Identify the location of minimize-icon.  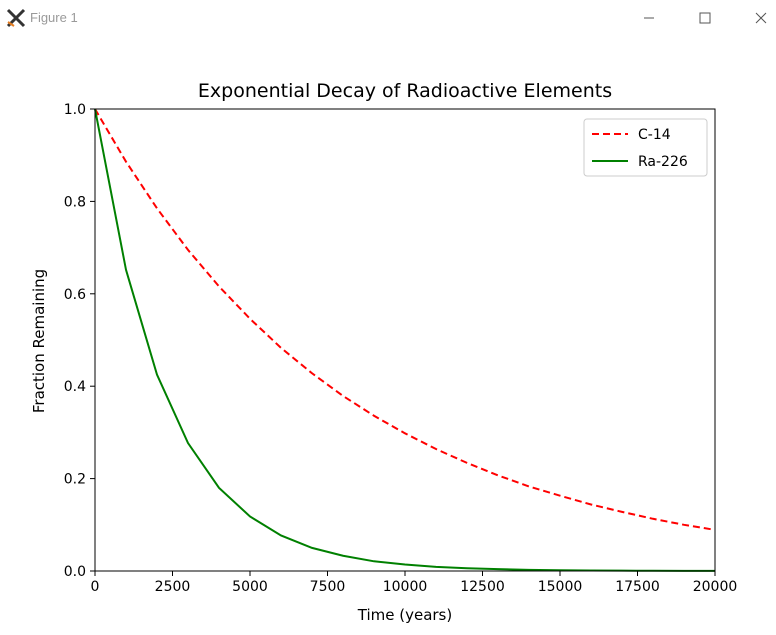
(649, 18).